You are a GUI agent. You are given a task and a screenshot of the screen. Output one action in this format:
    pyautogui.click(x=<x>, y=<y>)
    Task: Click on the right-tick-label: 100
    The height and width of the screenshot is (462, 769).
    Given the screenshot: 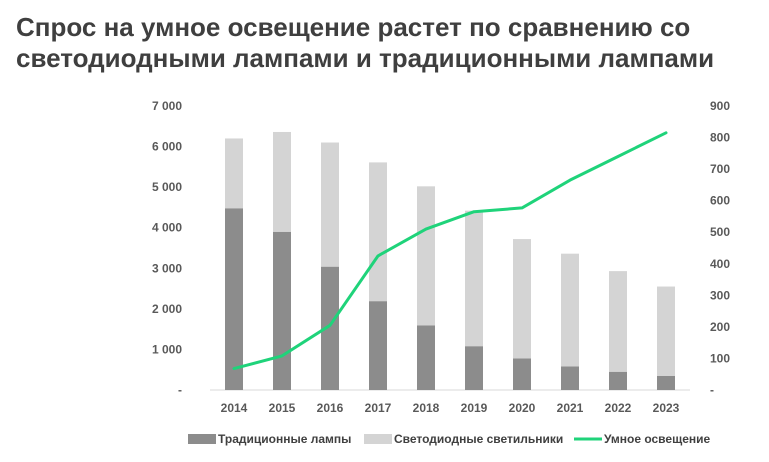 What is the action you would take?
    pyautogui.click(x=720, y=358)
    